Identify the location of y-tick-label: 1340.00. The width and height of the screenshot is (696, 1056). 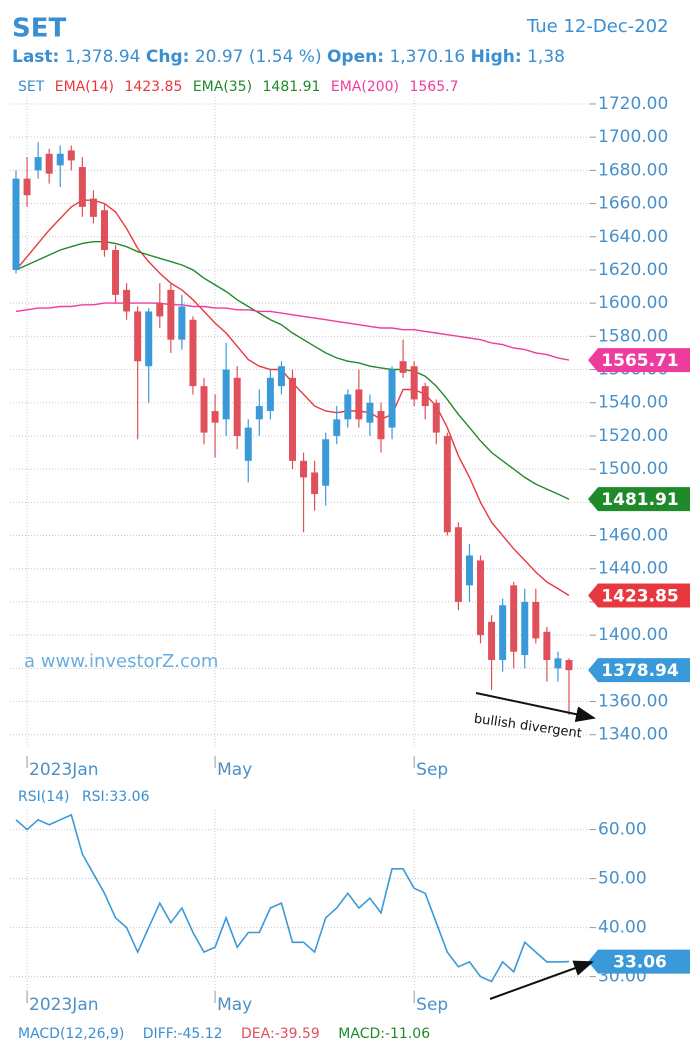
(633, 735).